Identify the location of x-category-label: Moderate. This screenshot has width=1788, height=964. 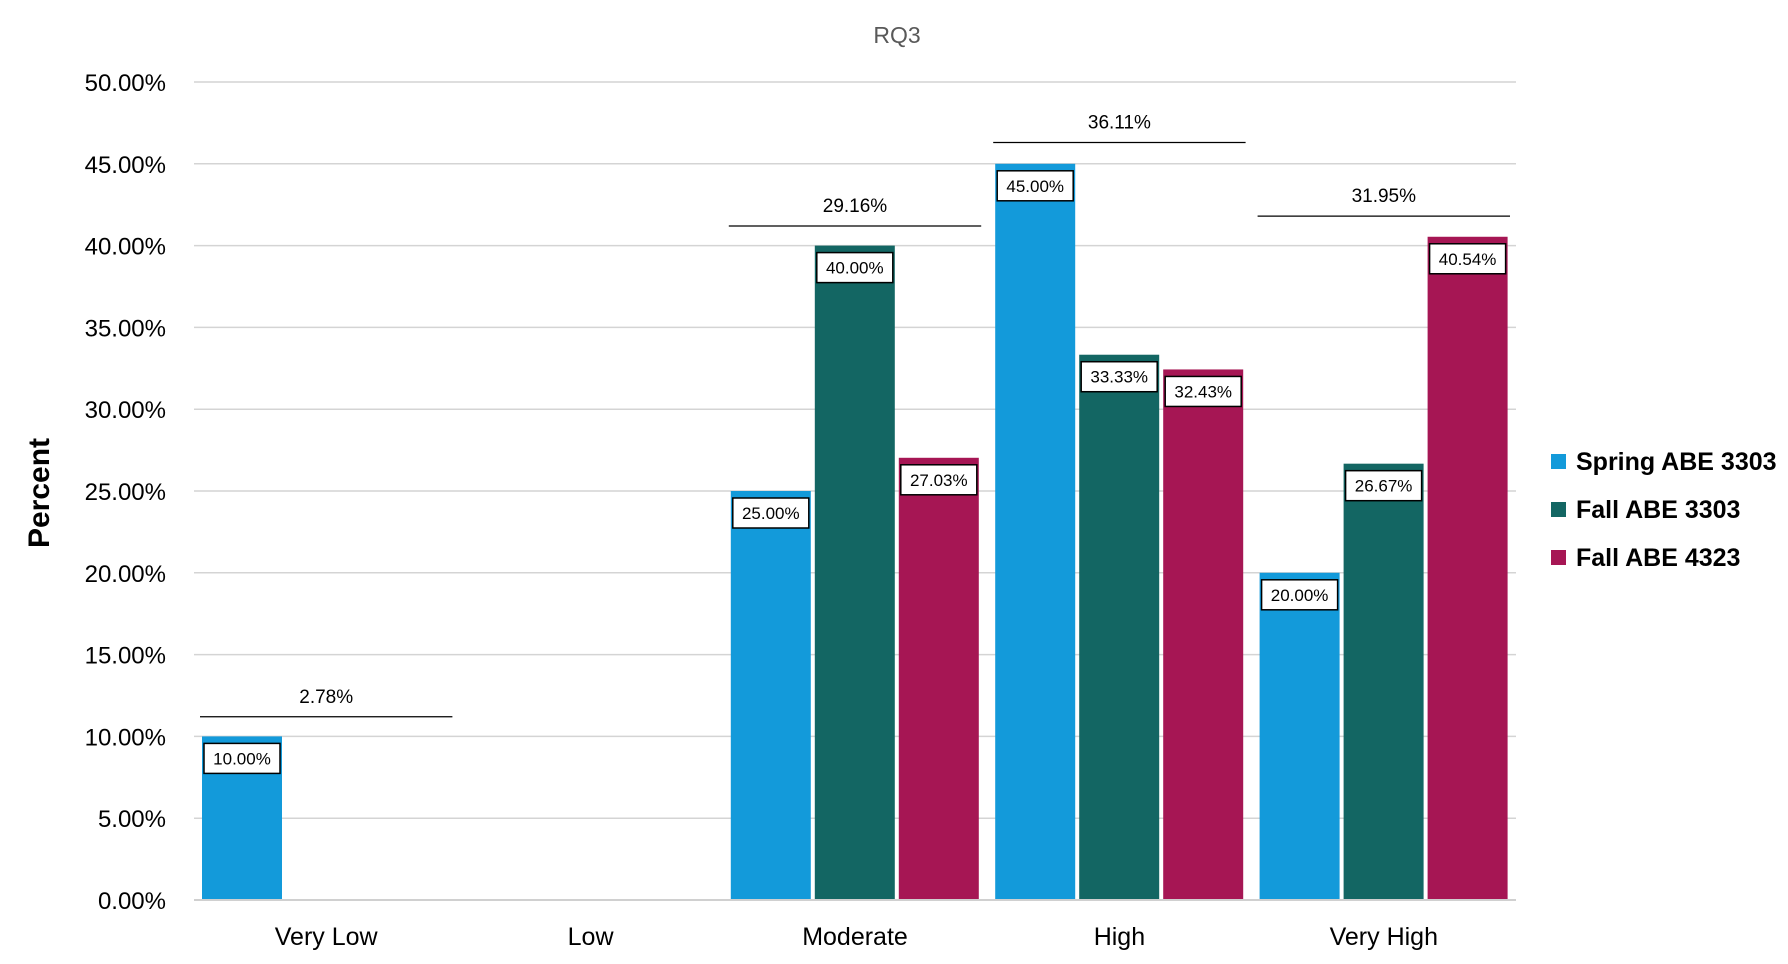
(855, 937).